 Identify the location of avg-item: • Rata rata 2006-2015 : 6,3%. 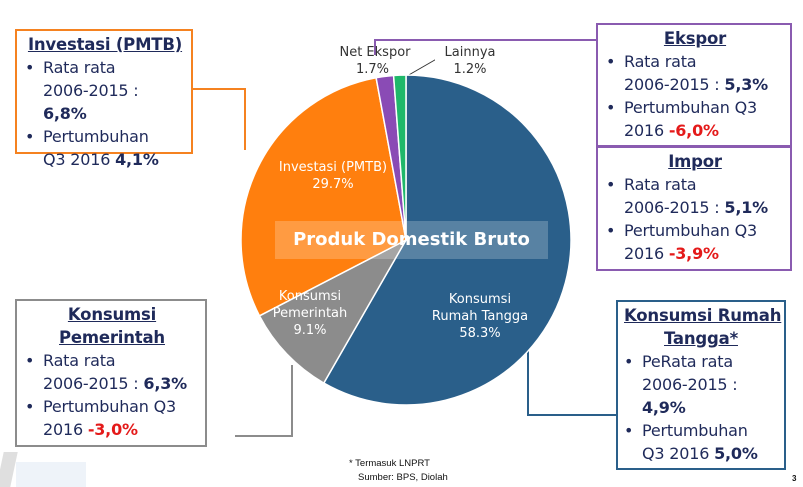
(112, 372).